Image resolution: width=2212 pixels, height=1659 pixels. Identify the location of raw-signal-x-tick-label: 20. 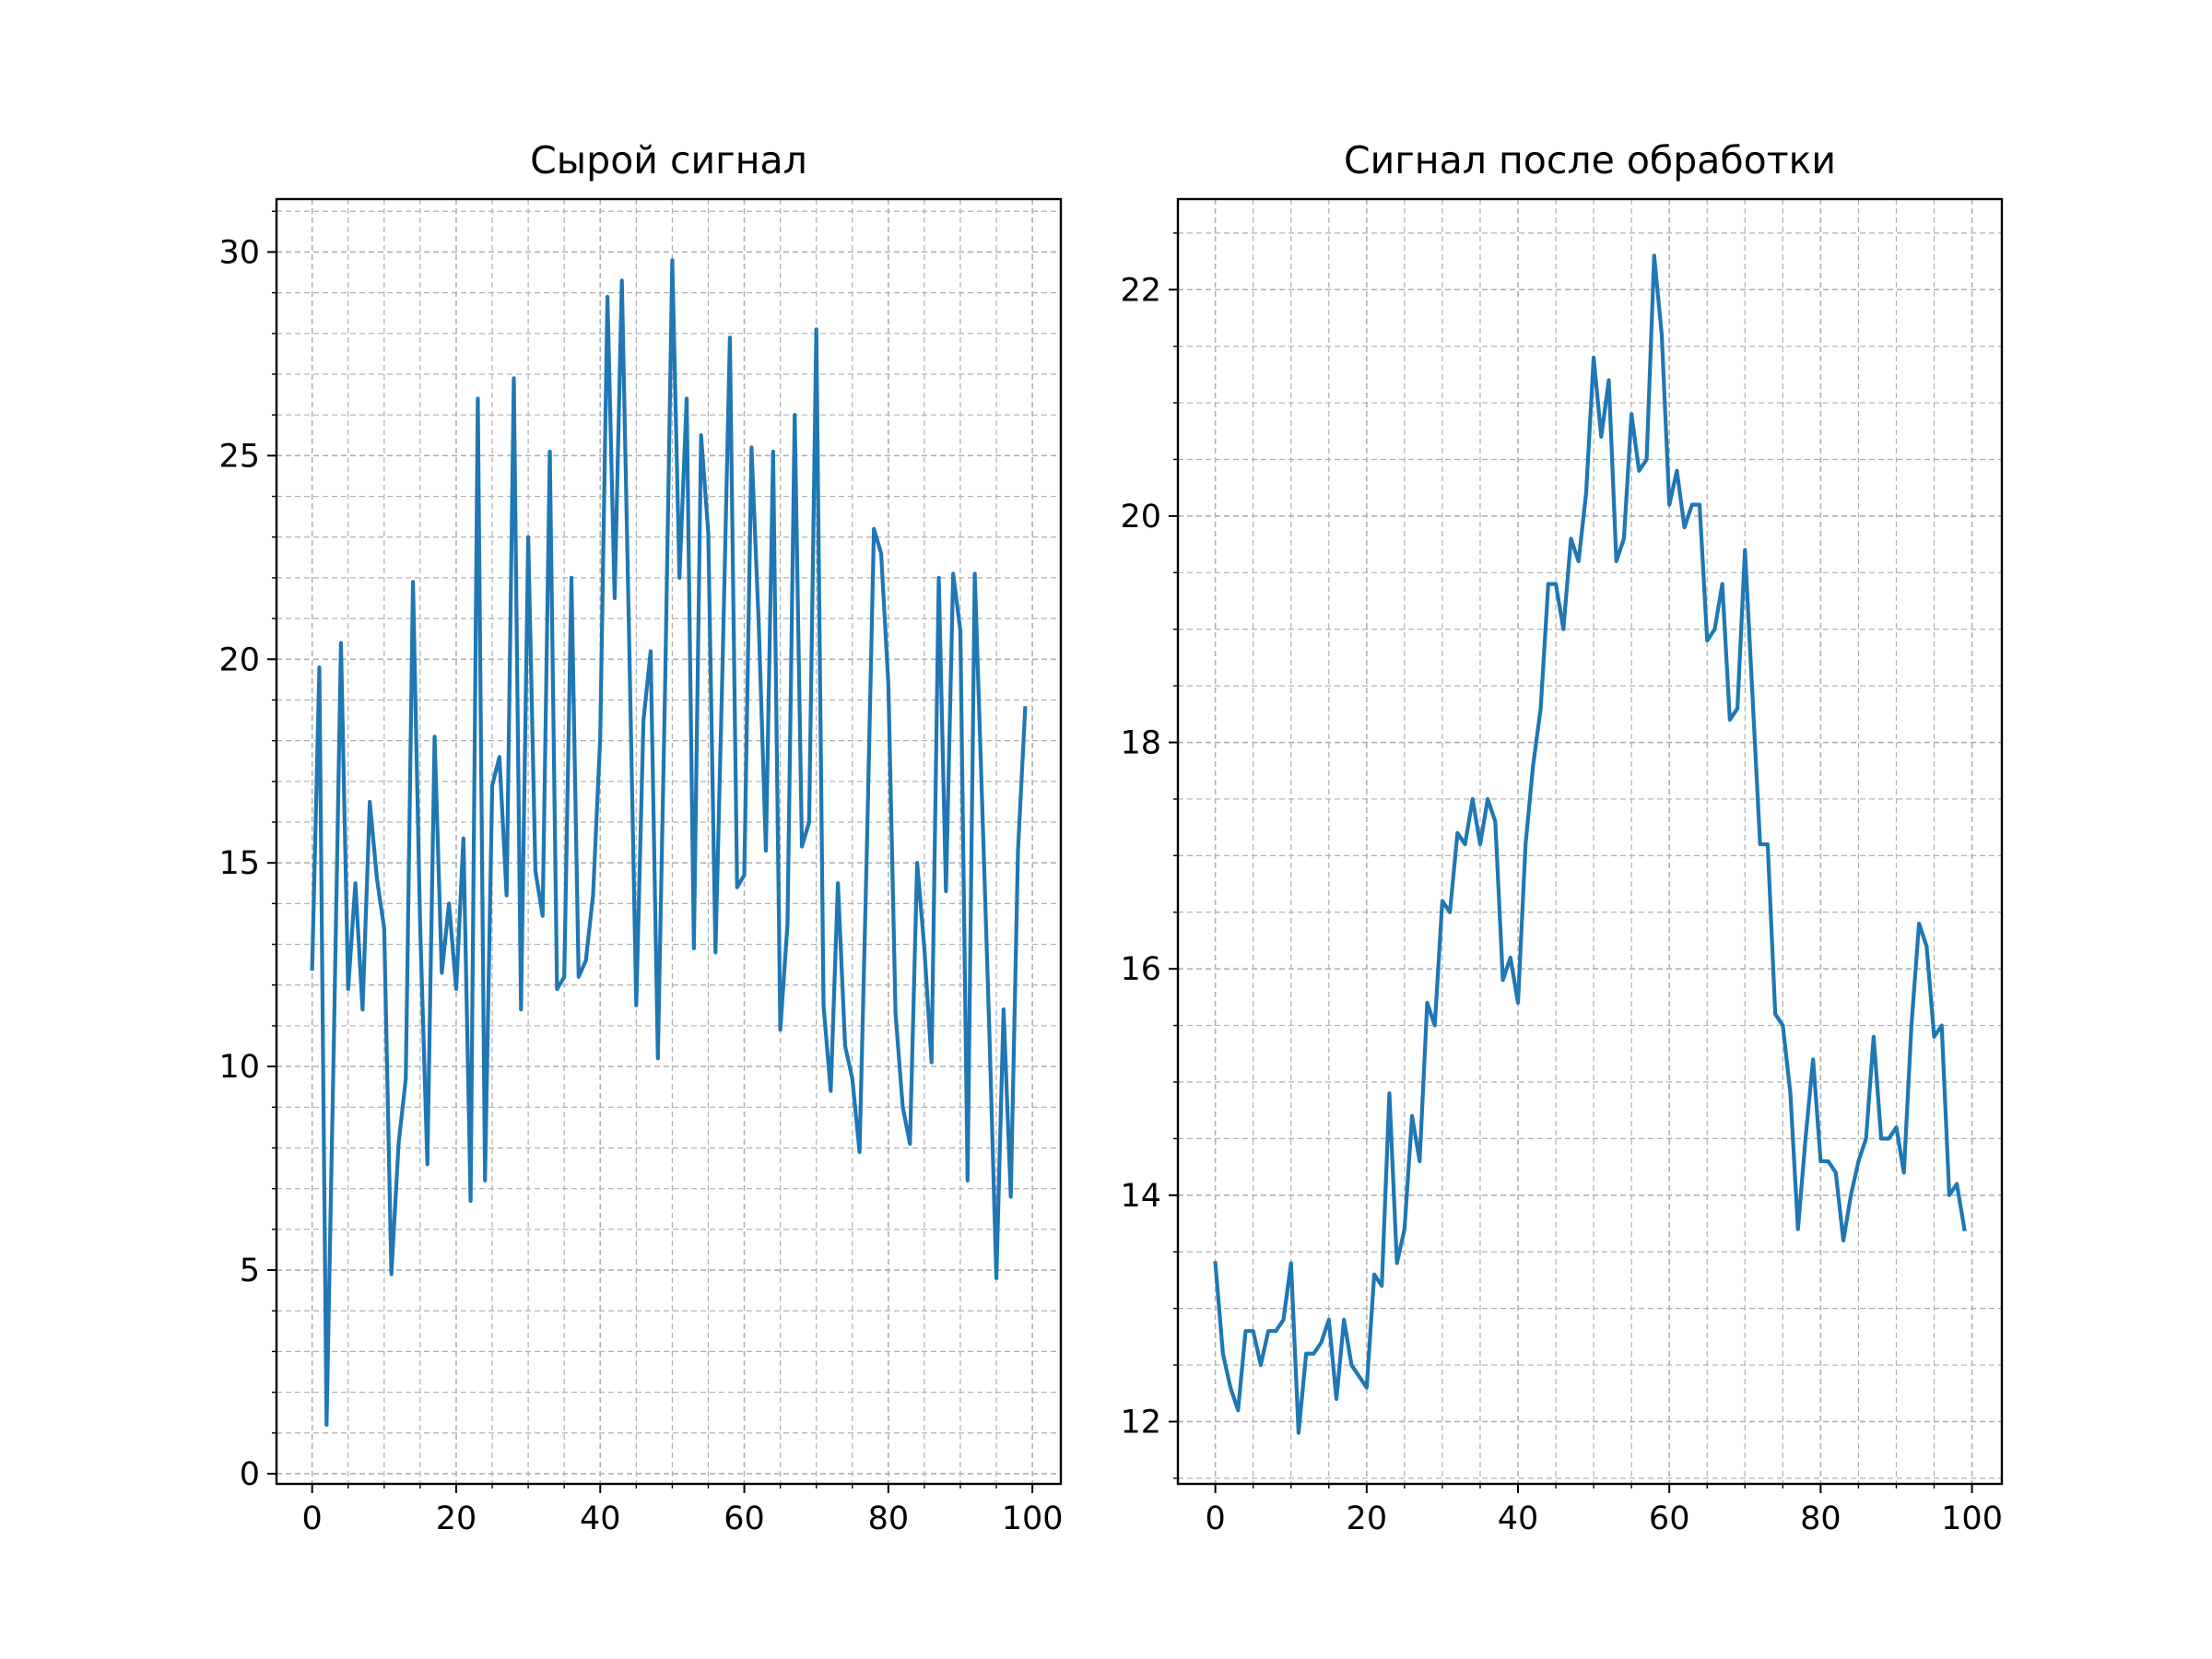
(456, 1518).